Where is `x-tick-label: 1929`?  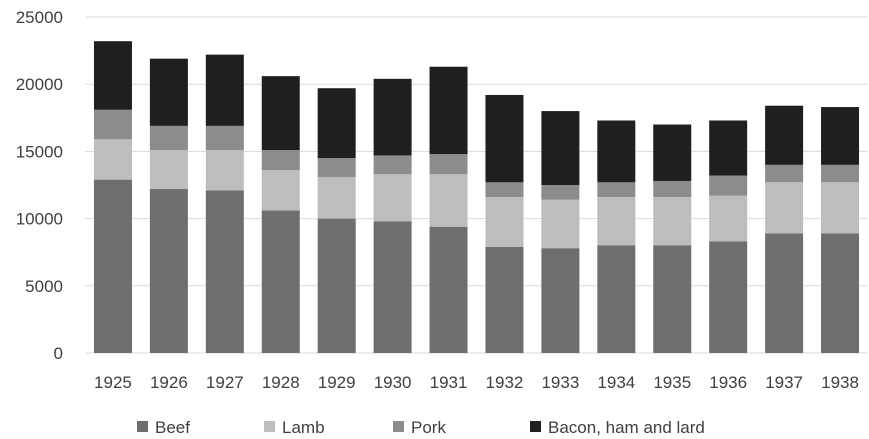 x-tick-label: 1929 is located at coordinates (337, 382).